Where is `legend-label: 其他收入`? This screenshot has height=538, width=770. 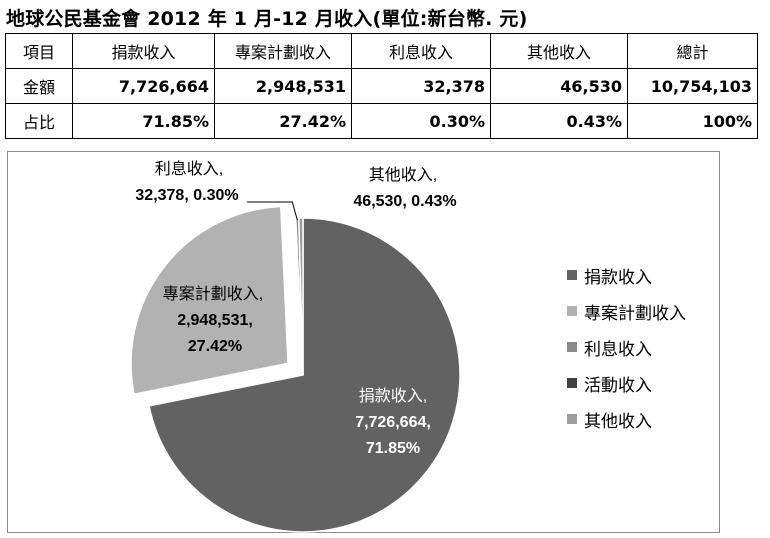 legend-label: 其他收入 is located at coordinates (618, 421).